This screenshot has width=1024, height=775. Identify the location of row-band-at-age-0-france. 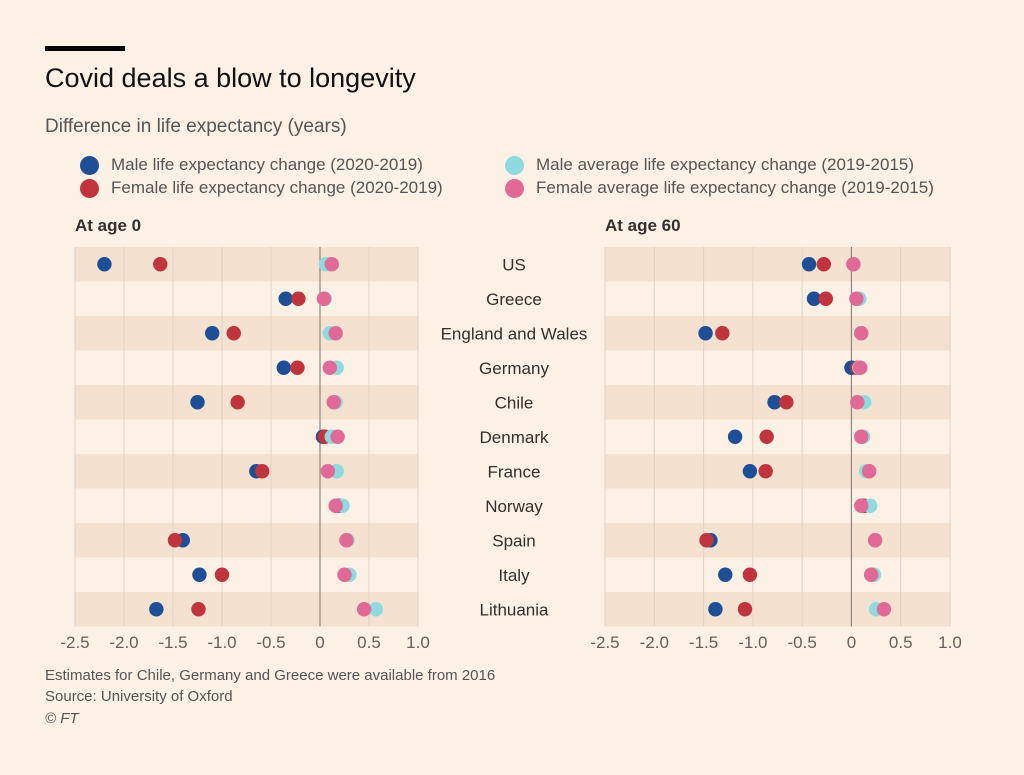
(246, 471).